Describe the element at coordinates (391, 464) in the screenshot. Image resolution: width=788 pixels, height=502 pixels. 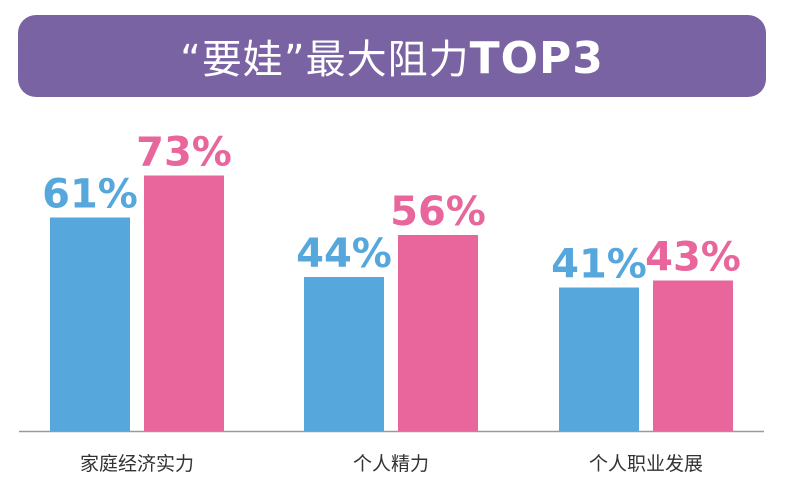
I see `category-label-2: 个人精力` at that location.